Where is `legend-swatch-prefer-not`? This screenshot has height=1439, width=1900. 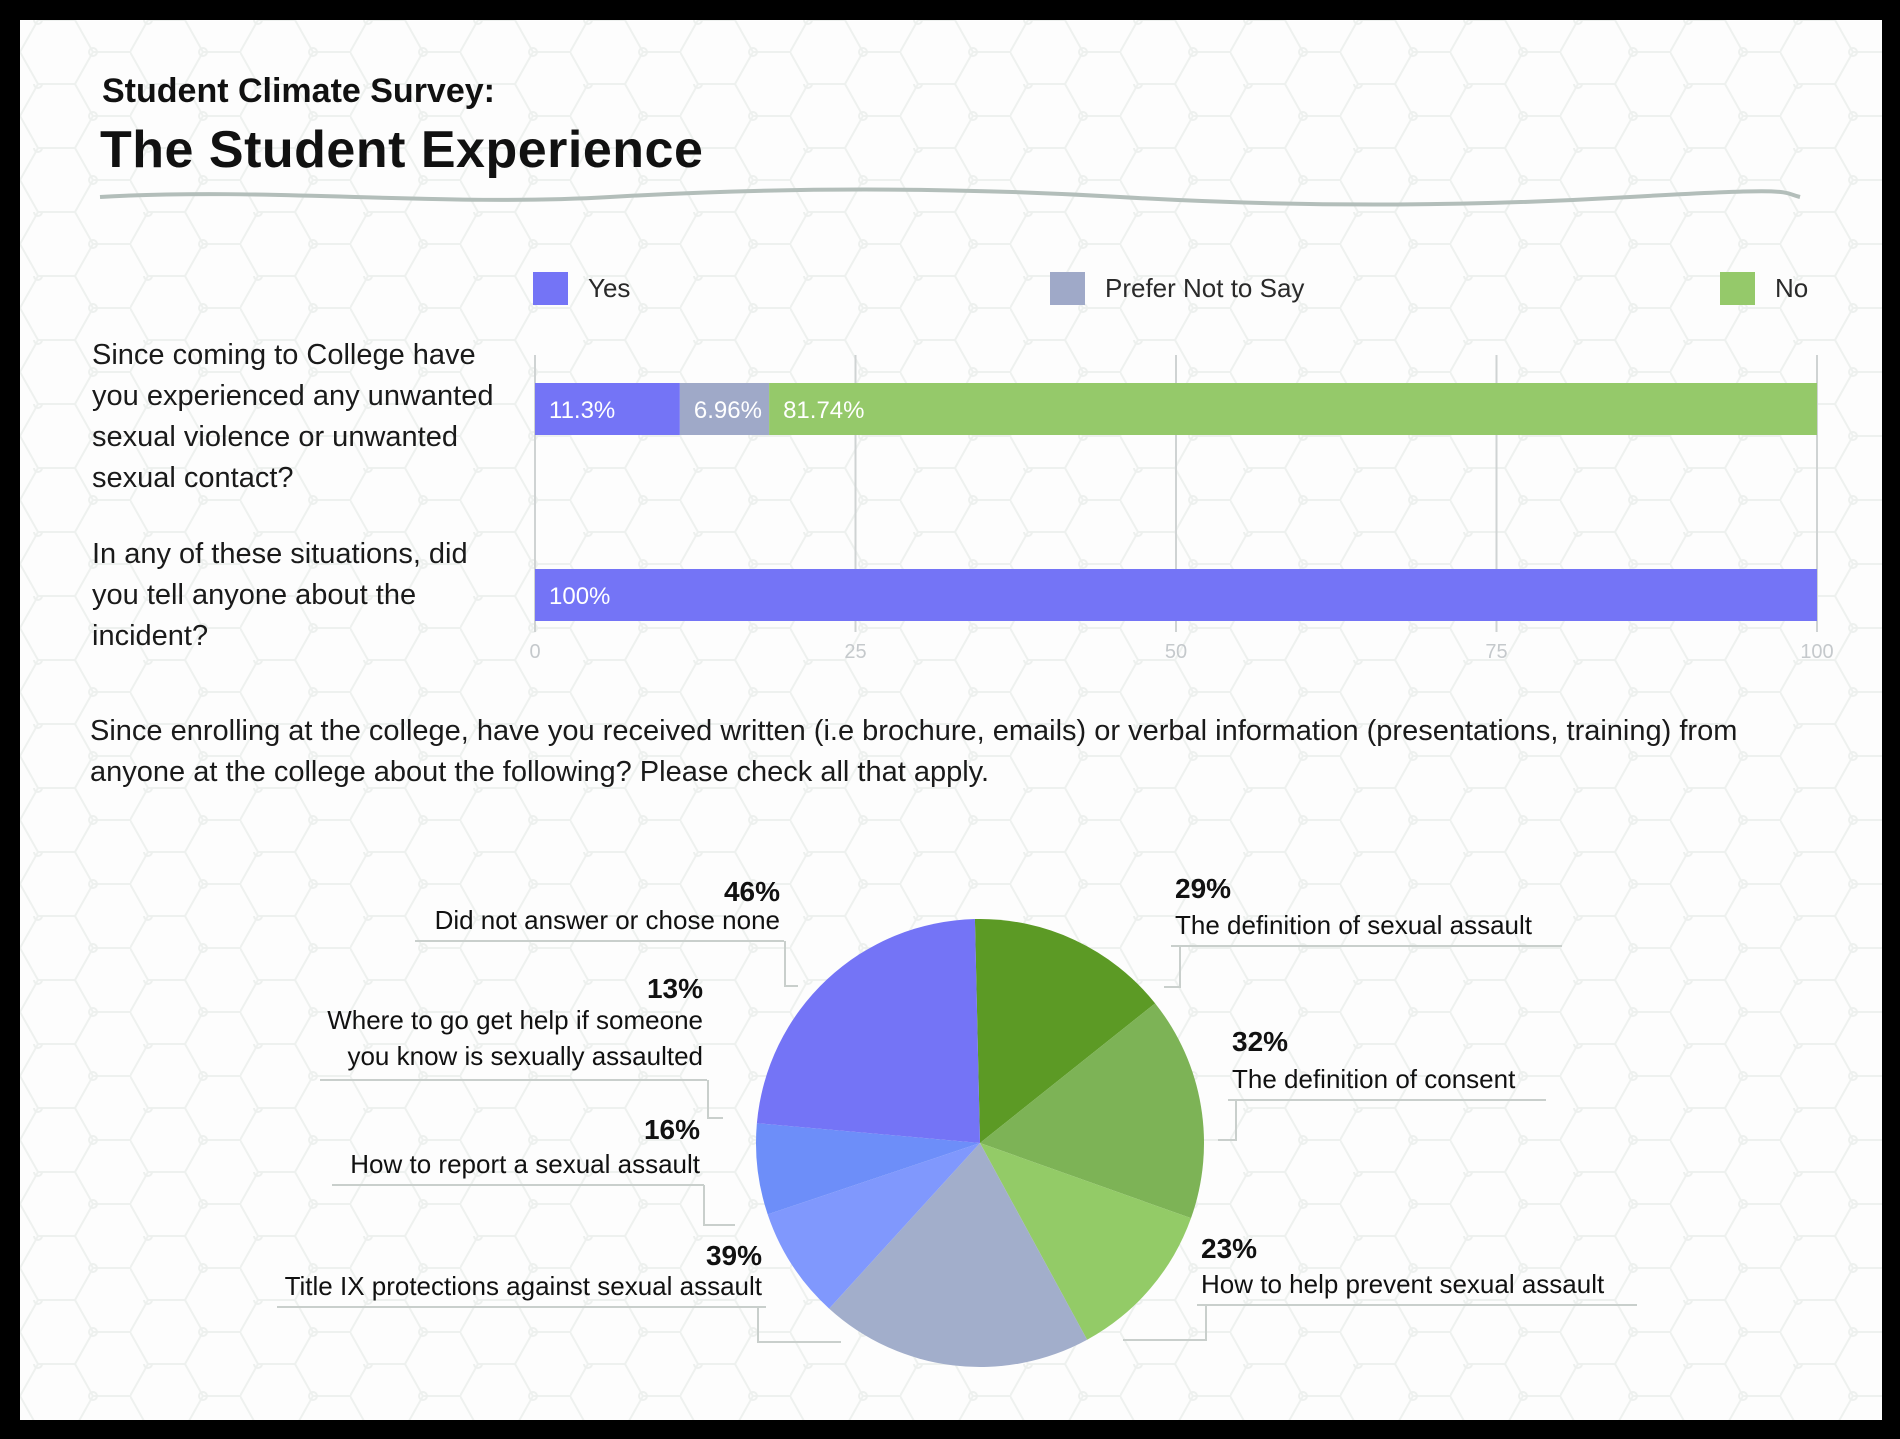
legend-swatch-prefer-not is located at coordinates (1067, 288).